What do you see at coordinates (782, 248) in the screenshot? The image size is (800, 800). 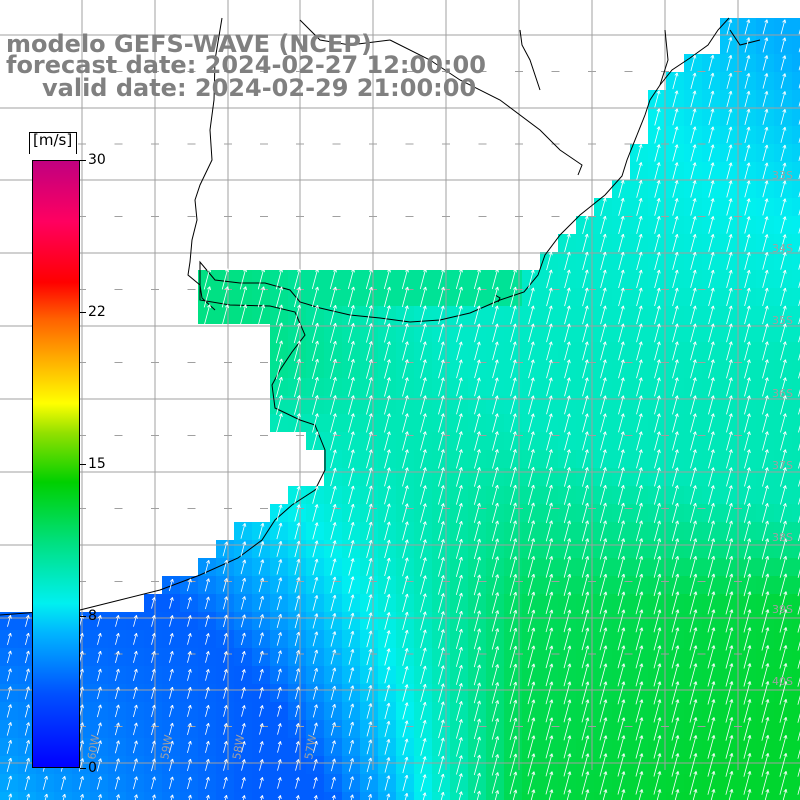 I see `lat-label: 34S` at bounding box center [782, 248].